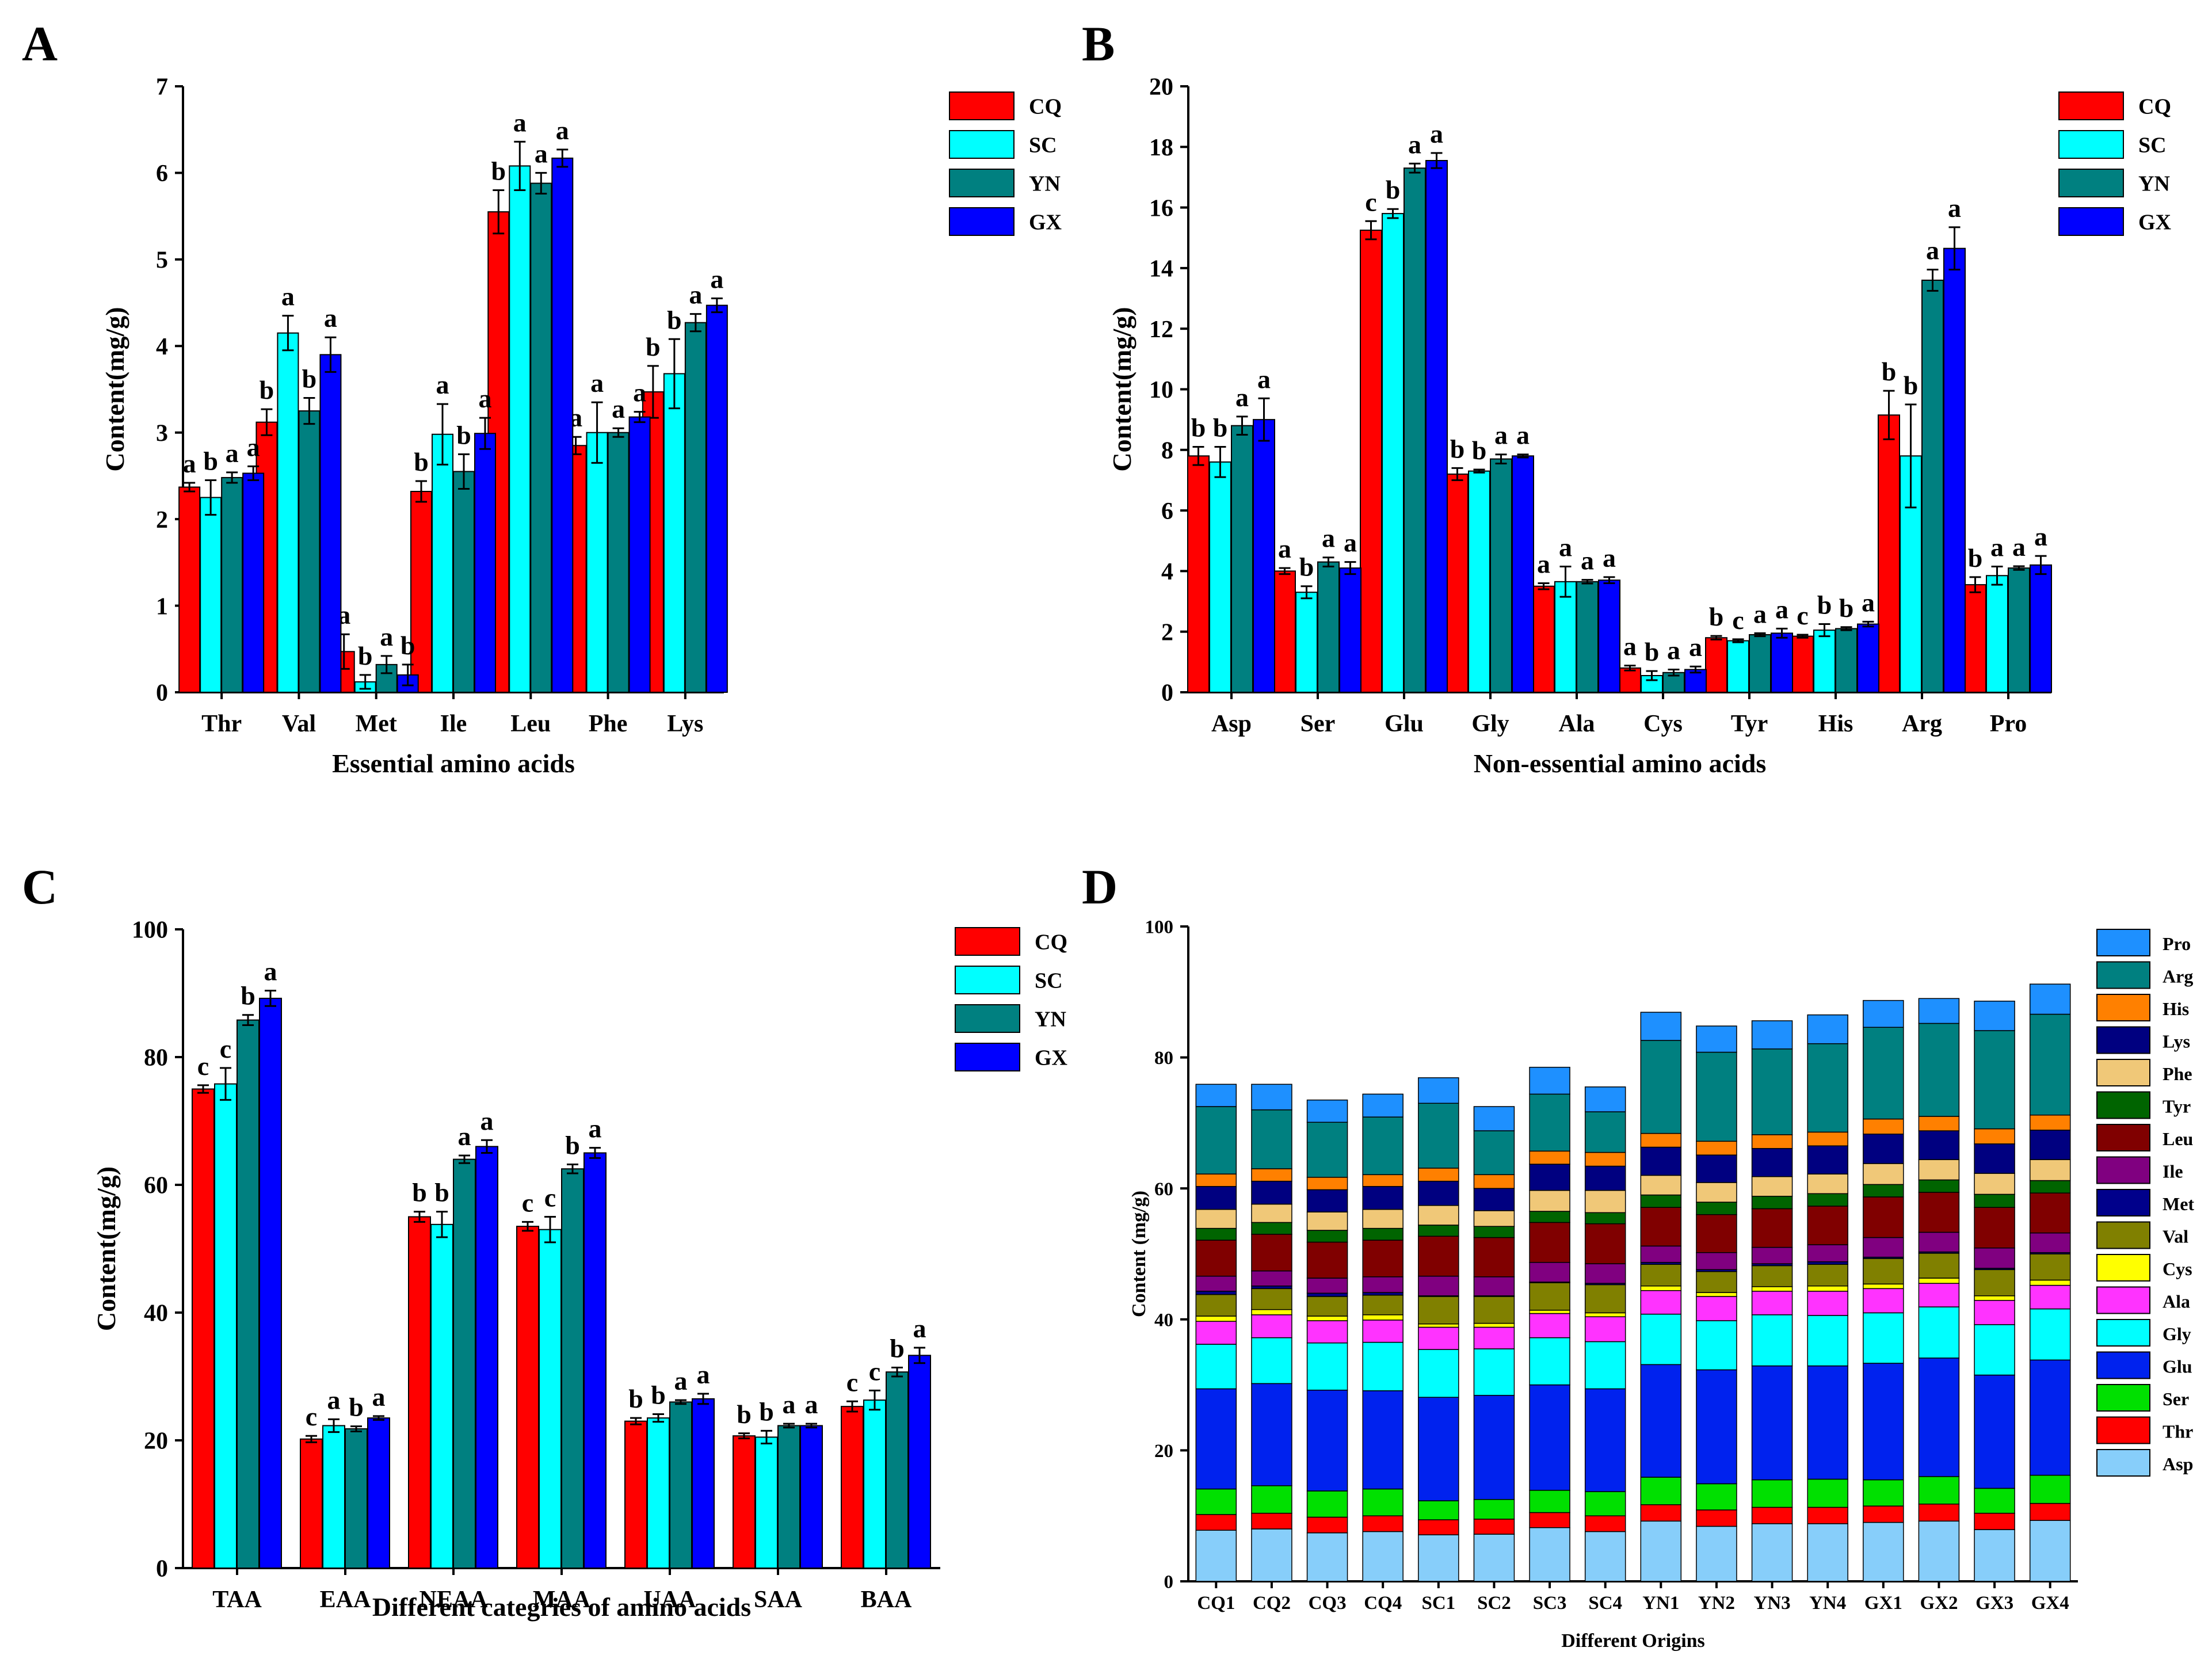  Describe the element at coordinates (203, 1066) in the screenshot. I see `significance-label: c` at that location.